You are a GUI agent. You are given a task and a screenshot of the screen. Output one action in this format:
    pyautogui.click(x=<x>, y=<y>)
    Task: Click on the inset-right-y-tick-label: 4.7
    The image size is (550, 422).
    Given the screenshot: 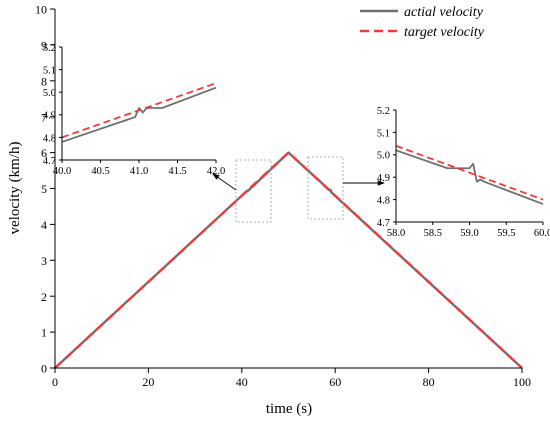 What is the action you would take?
    pyautogui.click(x=383, y=223)
    